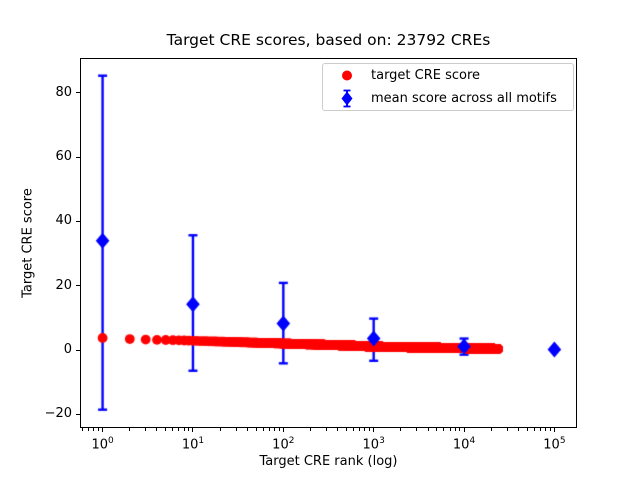 Image resolution: width=640 pixels, height=480 pixels. What do you see at coordinates (328, 461) in the screenshot?
I see `x-axis-label: Target CRE rank (log)` at bounding box center [328, 461].